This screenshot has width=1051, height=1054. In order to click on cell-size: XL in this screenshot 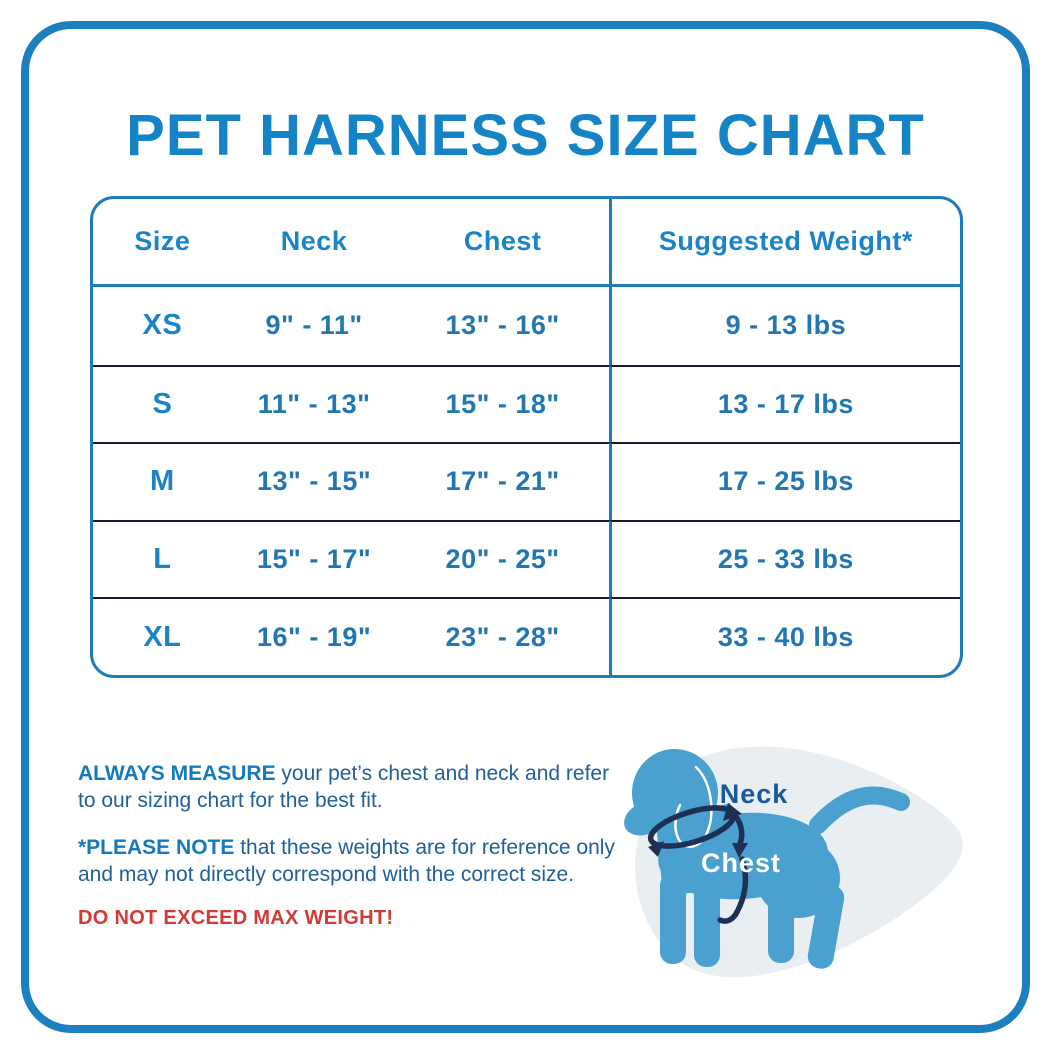, I will do `click(162, 636)`.